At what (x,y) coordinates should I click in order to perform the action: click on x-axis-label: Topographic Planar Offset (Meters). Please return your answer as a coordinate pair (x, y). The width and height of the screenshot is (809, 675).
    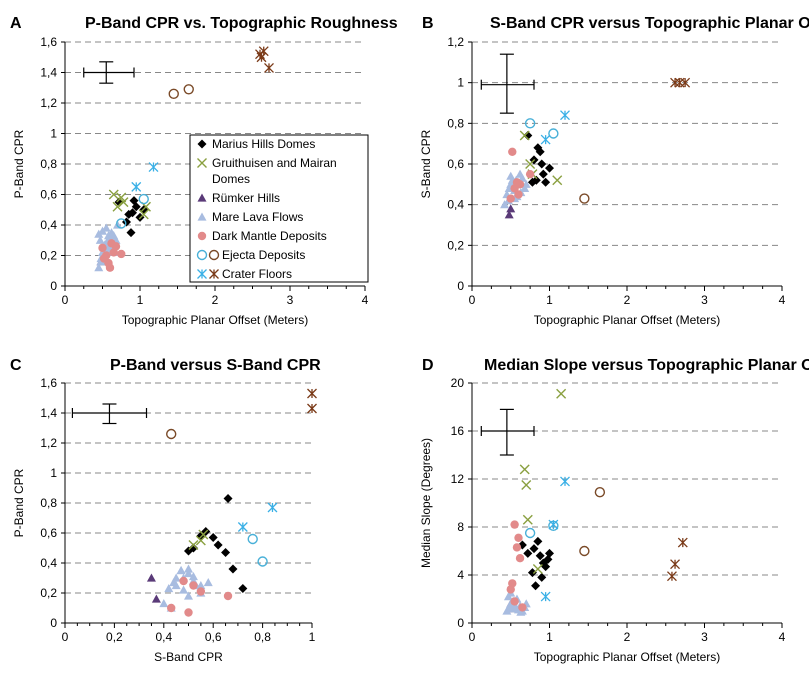
    Looking at the image, I should click on (215, 320).